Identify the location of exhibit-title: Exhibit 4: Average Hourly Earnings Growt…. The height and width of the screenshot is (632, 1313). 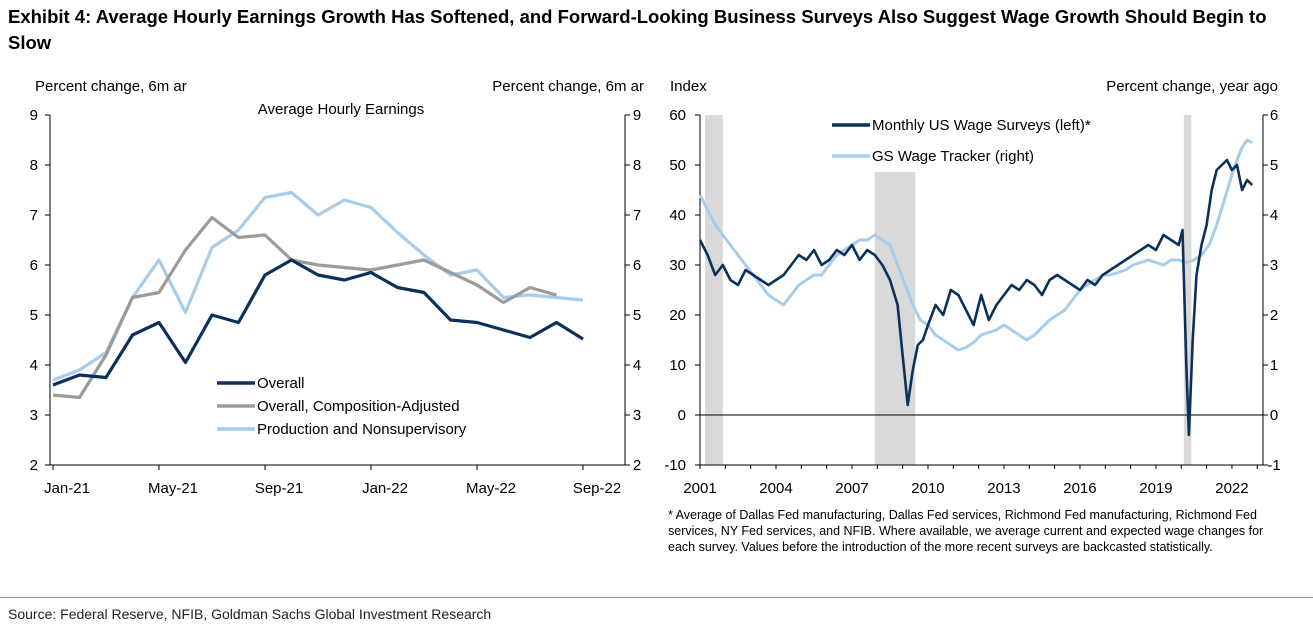
(637, 29).